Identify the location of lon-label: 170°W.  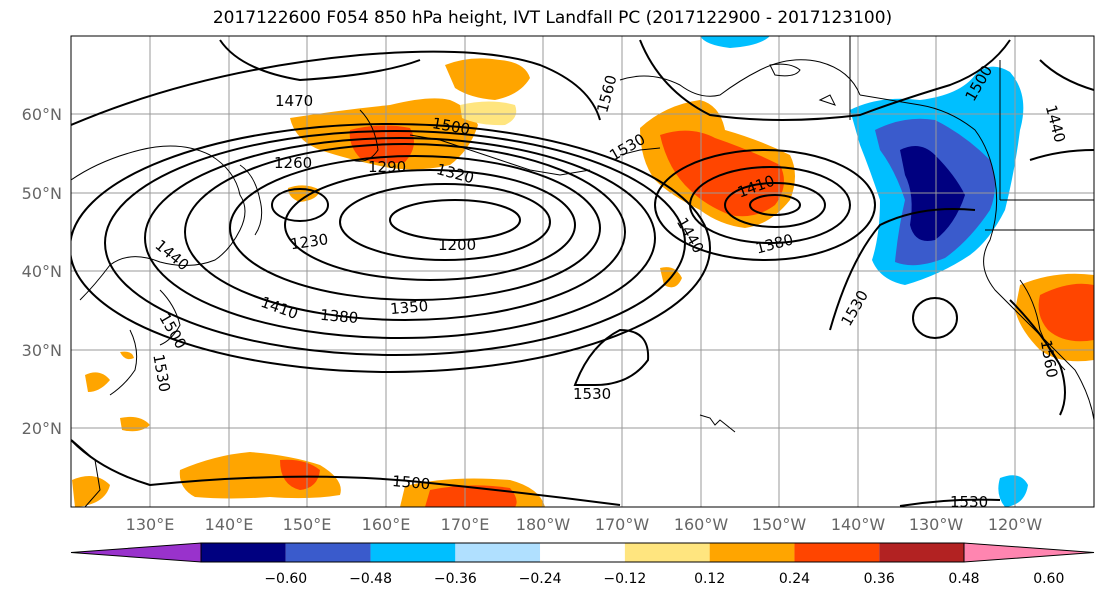
(622, 524).